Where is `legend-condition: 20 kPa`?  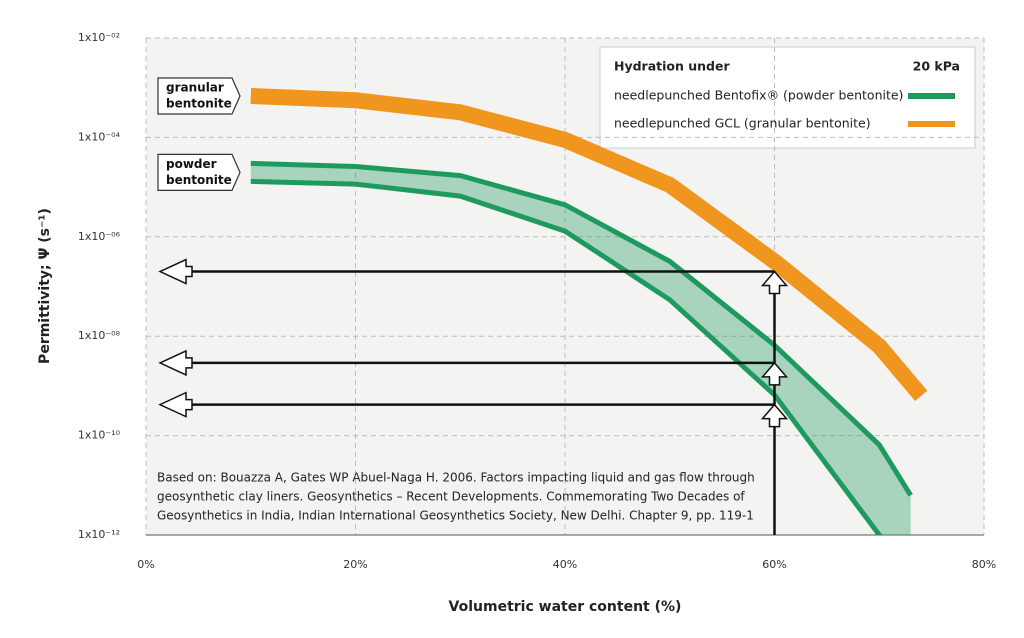
legend-condition: 20 kPa is located at coordinates (936, 66).